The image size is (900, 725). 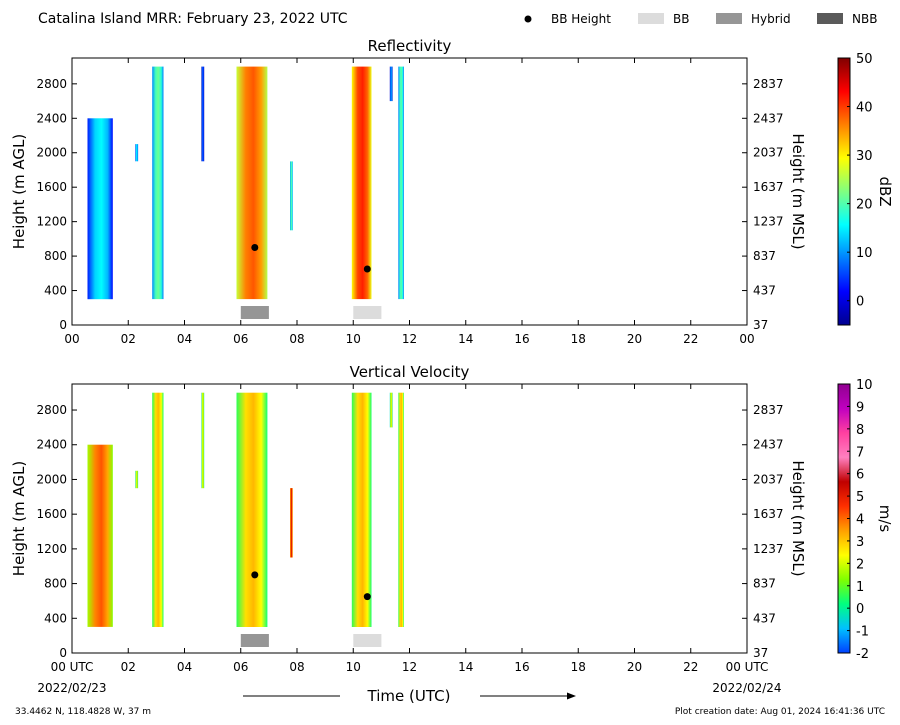 I want to click on y-tick-label: 1600, so click(x=51, y=187).